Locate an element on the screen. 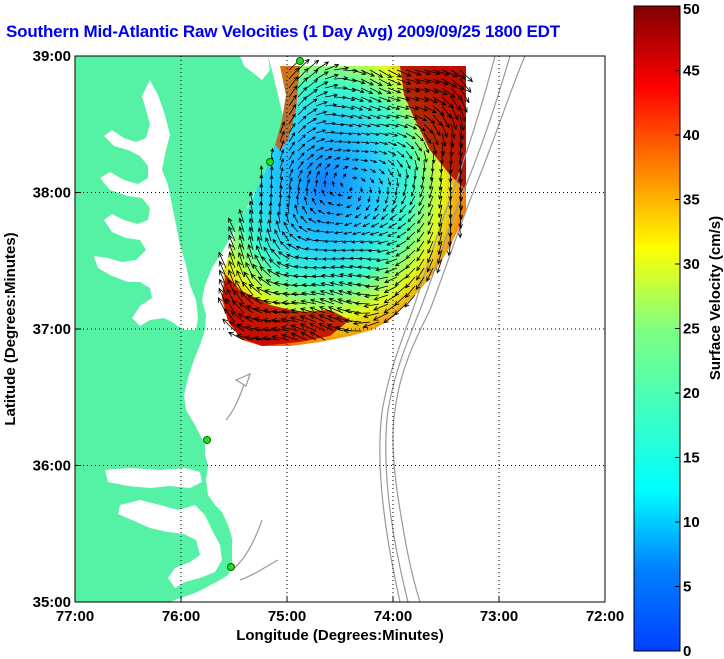  x-axis-ticks: 77:00 76:00 75:00 74:00 73:00 72:00 is located at coordinates (340, 610).